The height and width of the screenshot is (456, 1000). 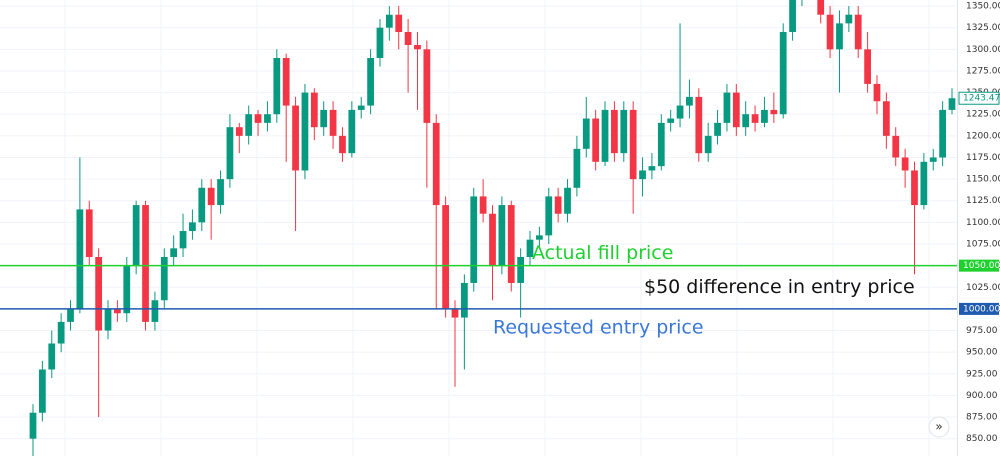 What do you see at coordinates (982, 439) in the screenshot?
I see `y-tick-label: 850.00` at bounding box center [982, 439].